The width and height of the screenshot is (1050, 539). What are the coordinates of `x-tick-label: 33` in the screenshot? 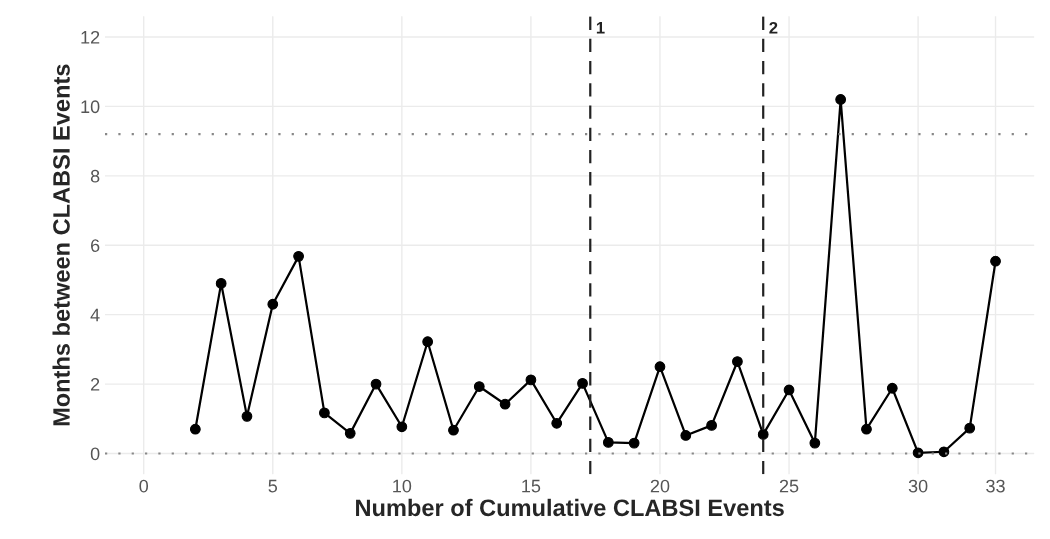 It's located at (995, 486).